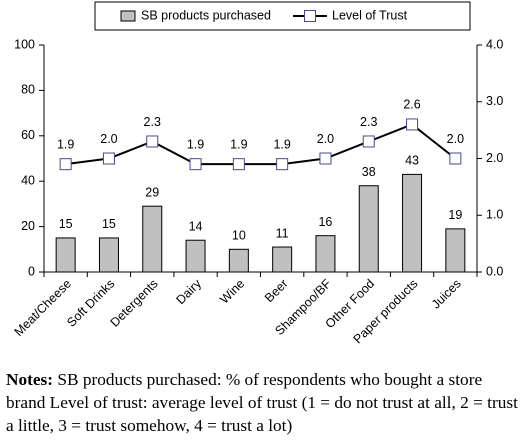 This screenshot has width=520, height=443. What do you see at coordinates (310, 16) in the screenshot?
I see `legend-marker` at bounding box center [310, 16].